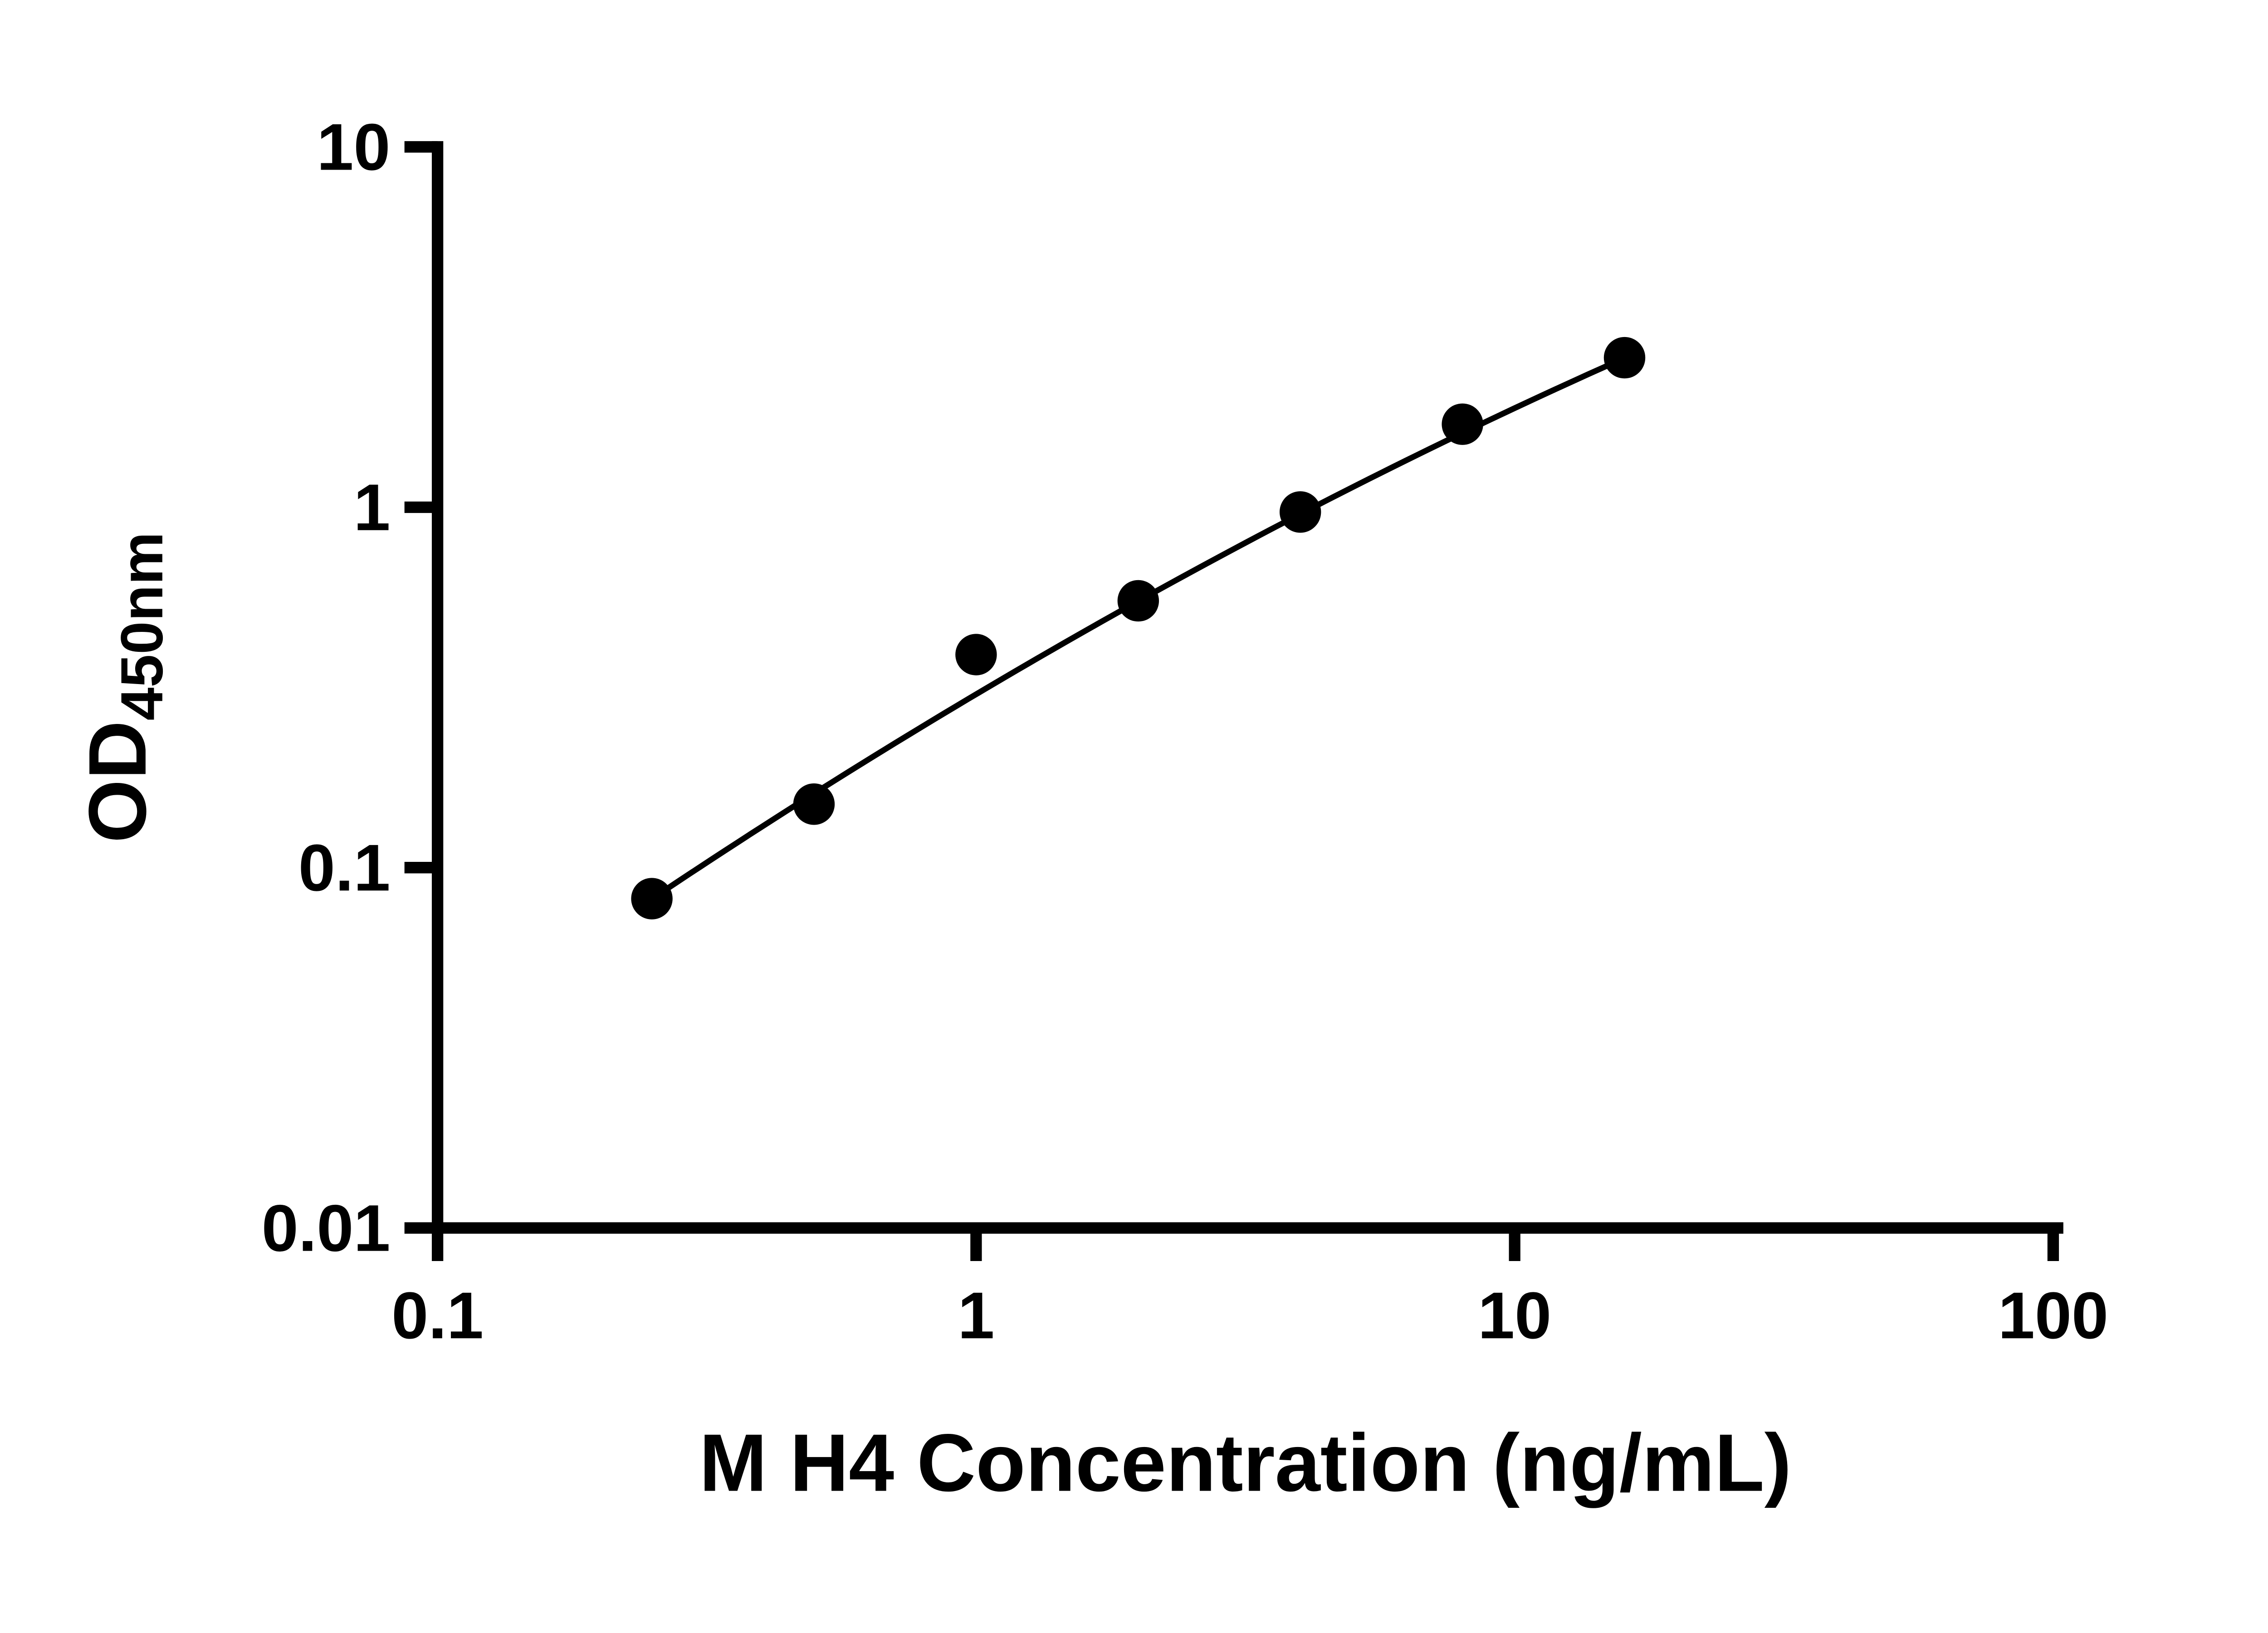 The image size is (2268, 1633). Describe the element at coordinates (326, 1228) in the screenshot. I see `y-tick-label: 0.01` at that location.